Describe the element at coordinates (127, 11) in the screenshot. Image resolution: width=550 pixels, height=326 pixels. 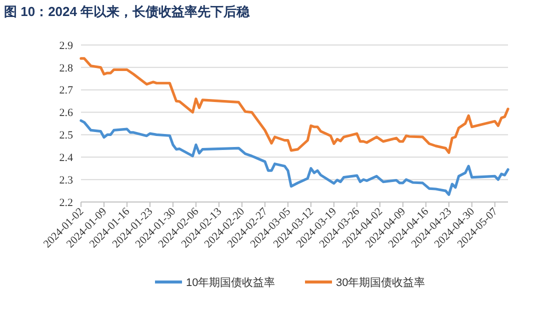
I see `chart-title: 图 10：2024 年以来，长债收益率先下后稳` at that location.